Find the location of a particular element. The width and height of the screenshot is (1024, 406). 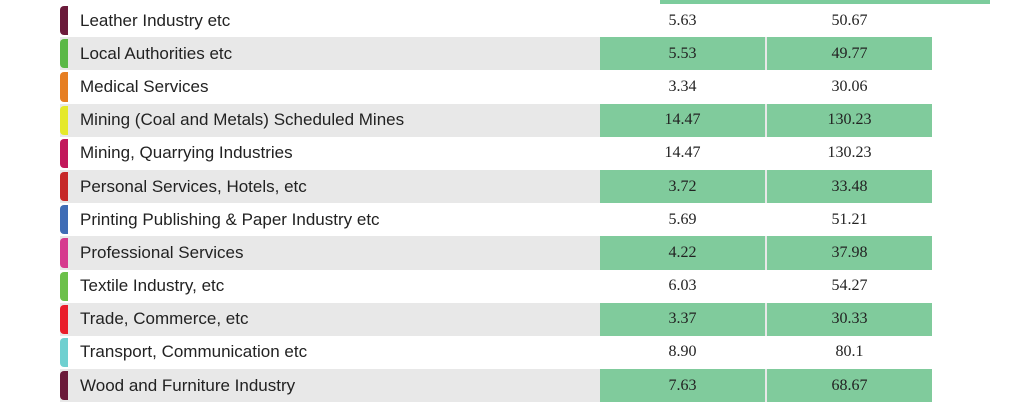

rate-value-2: 33.48 is located at coordinates (849, 186).